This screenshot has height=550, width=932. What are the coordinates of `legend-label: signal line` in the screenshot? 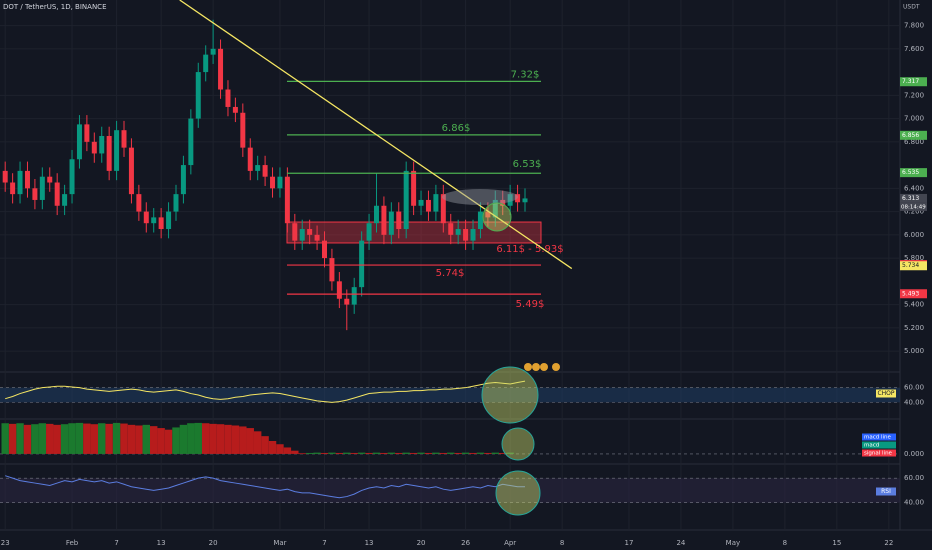 It's located at (878, 454).